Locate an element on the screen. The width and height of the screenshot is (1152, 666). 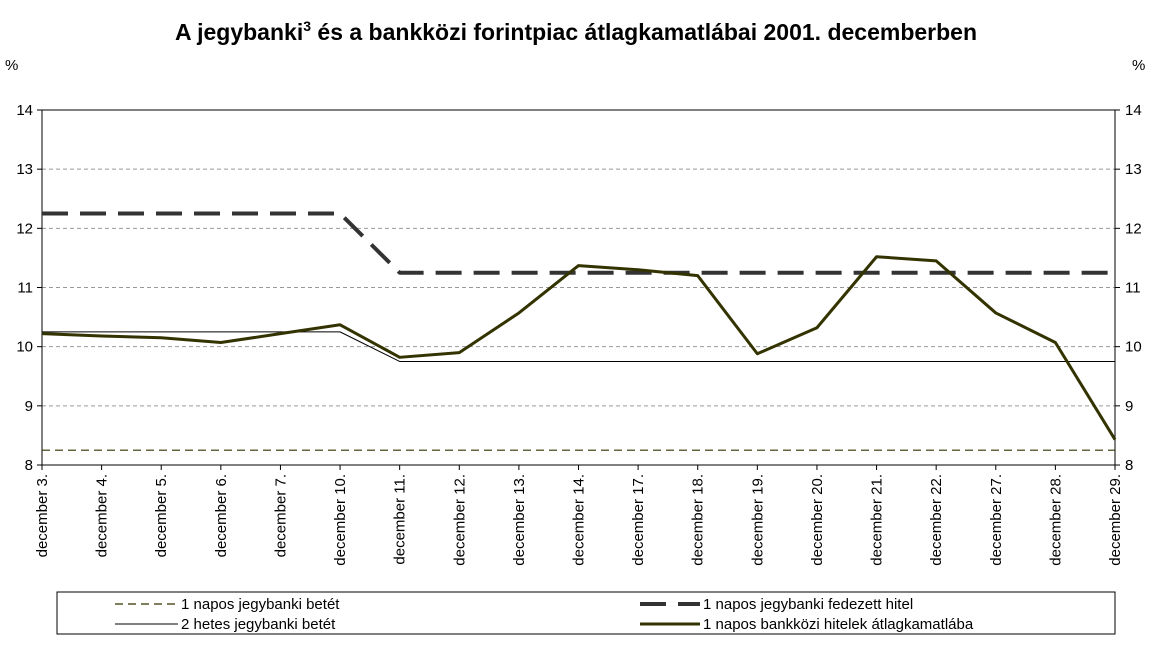
y2-tick-label: 12 is located at coordinates (1133, 228).